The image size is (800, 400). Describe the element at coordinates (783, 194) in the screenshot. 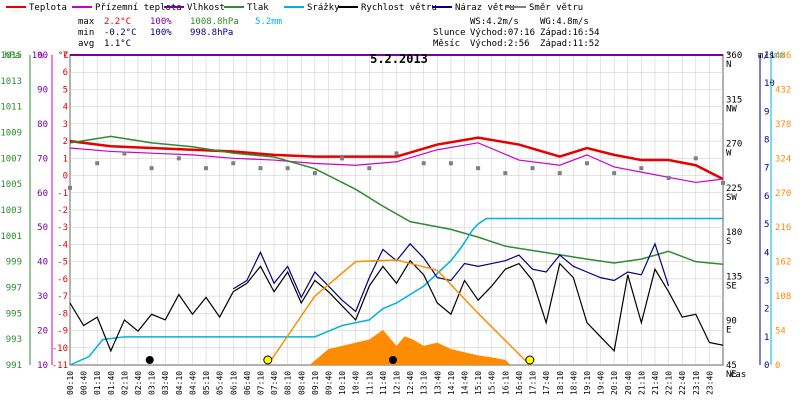

I see `rain-rate-tick: 270` at that location.